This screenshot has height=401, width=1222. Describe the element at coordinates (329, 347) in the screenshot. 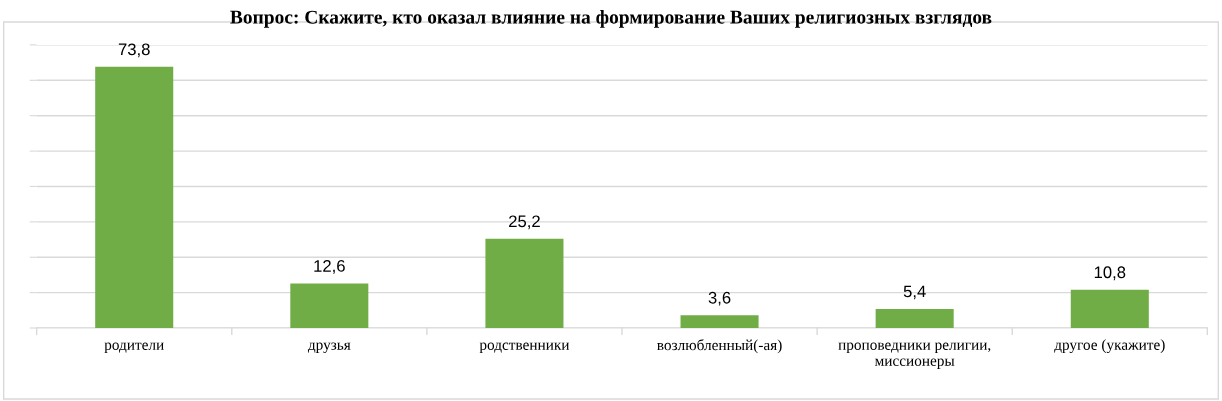

I see `x-tick-label: друзья` at that location.